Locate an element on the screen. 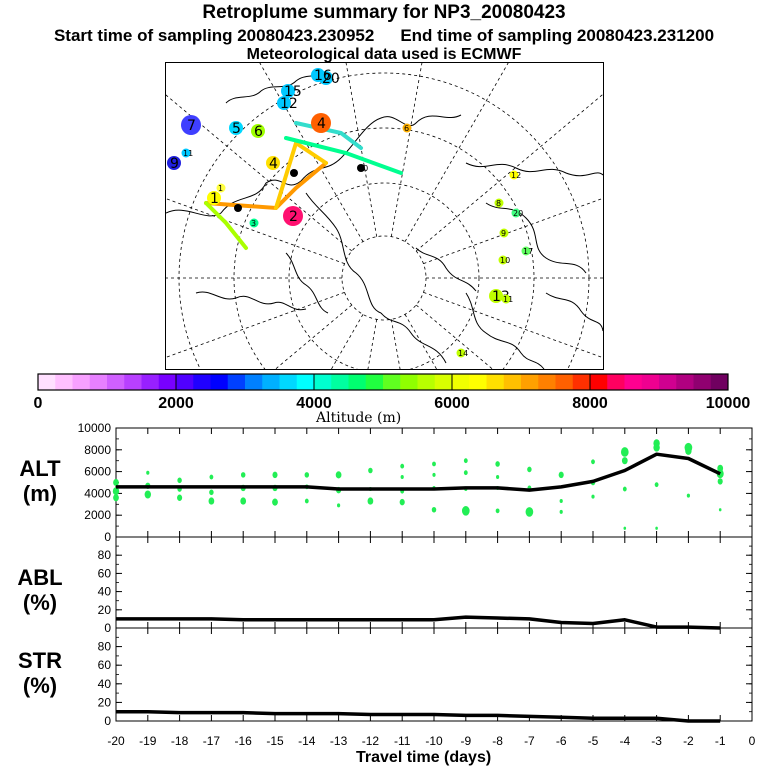 The height and width of the screenshot is (768, 768). map-point-label: 6 is located at coordinates (258, 132).